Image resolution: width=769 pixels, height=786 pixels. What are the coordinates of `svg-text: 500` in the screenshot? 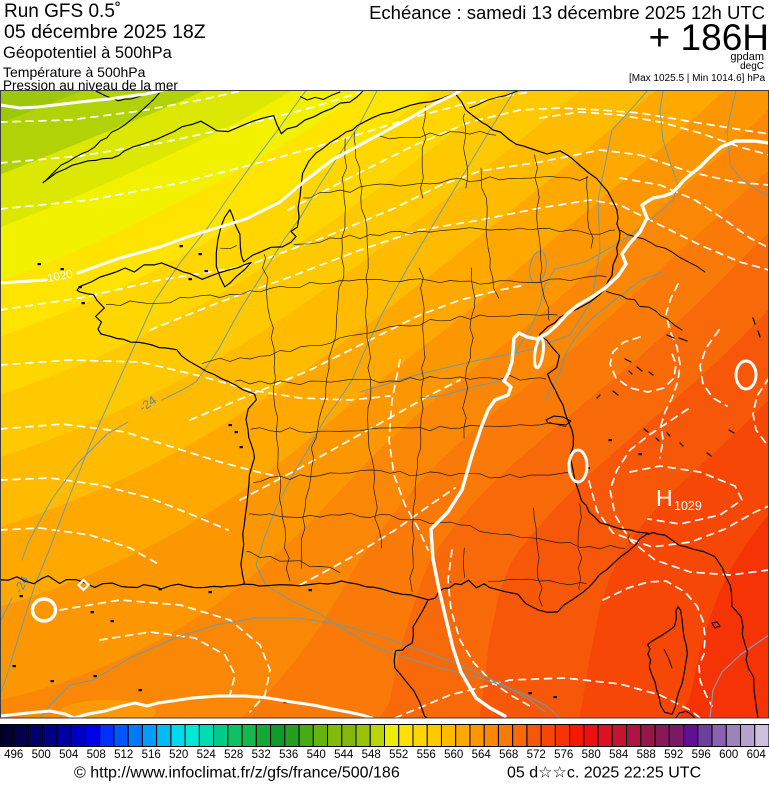 It's located at (41, 755).